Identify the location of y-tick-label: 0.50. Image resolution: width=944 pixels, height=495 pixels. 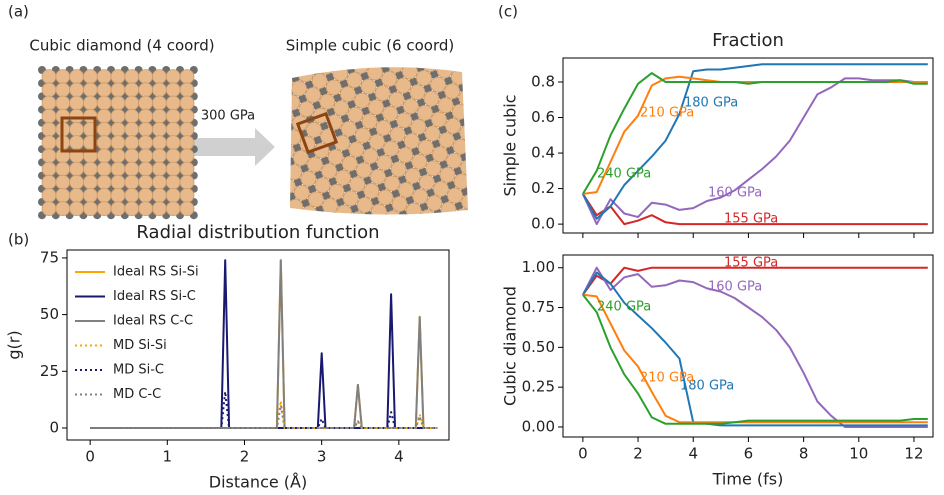
(538, 347).